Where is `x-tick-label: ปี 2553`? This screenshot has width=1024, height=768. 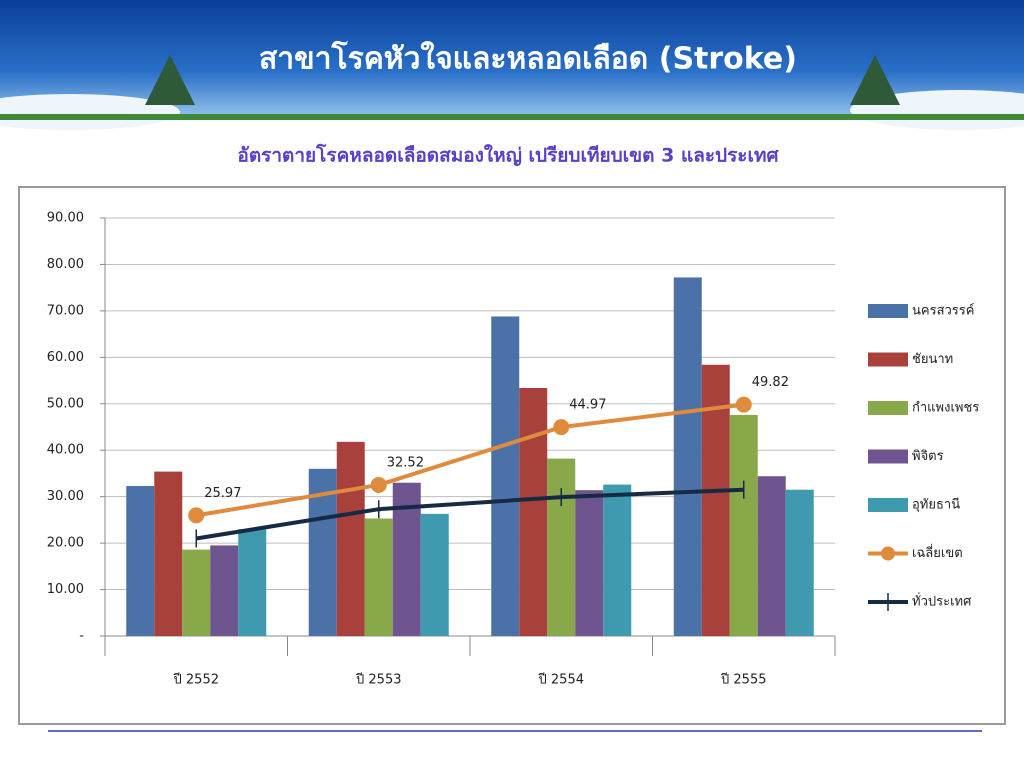 x-tick-label: ปี 2553 is located at coordinates (378, 680).